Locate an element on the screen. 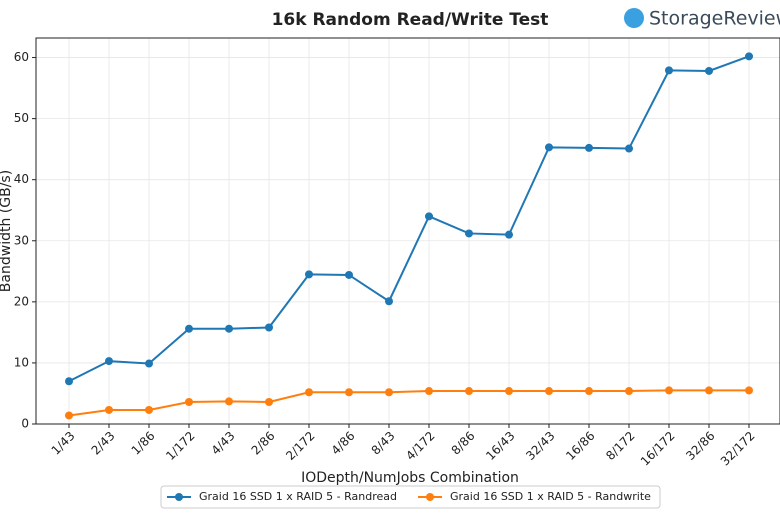 The width and height of the screenshot is (780, 516). x-tick-label: 32/43 is located at coordinates (540, 446).